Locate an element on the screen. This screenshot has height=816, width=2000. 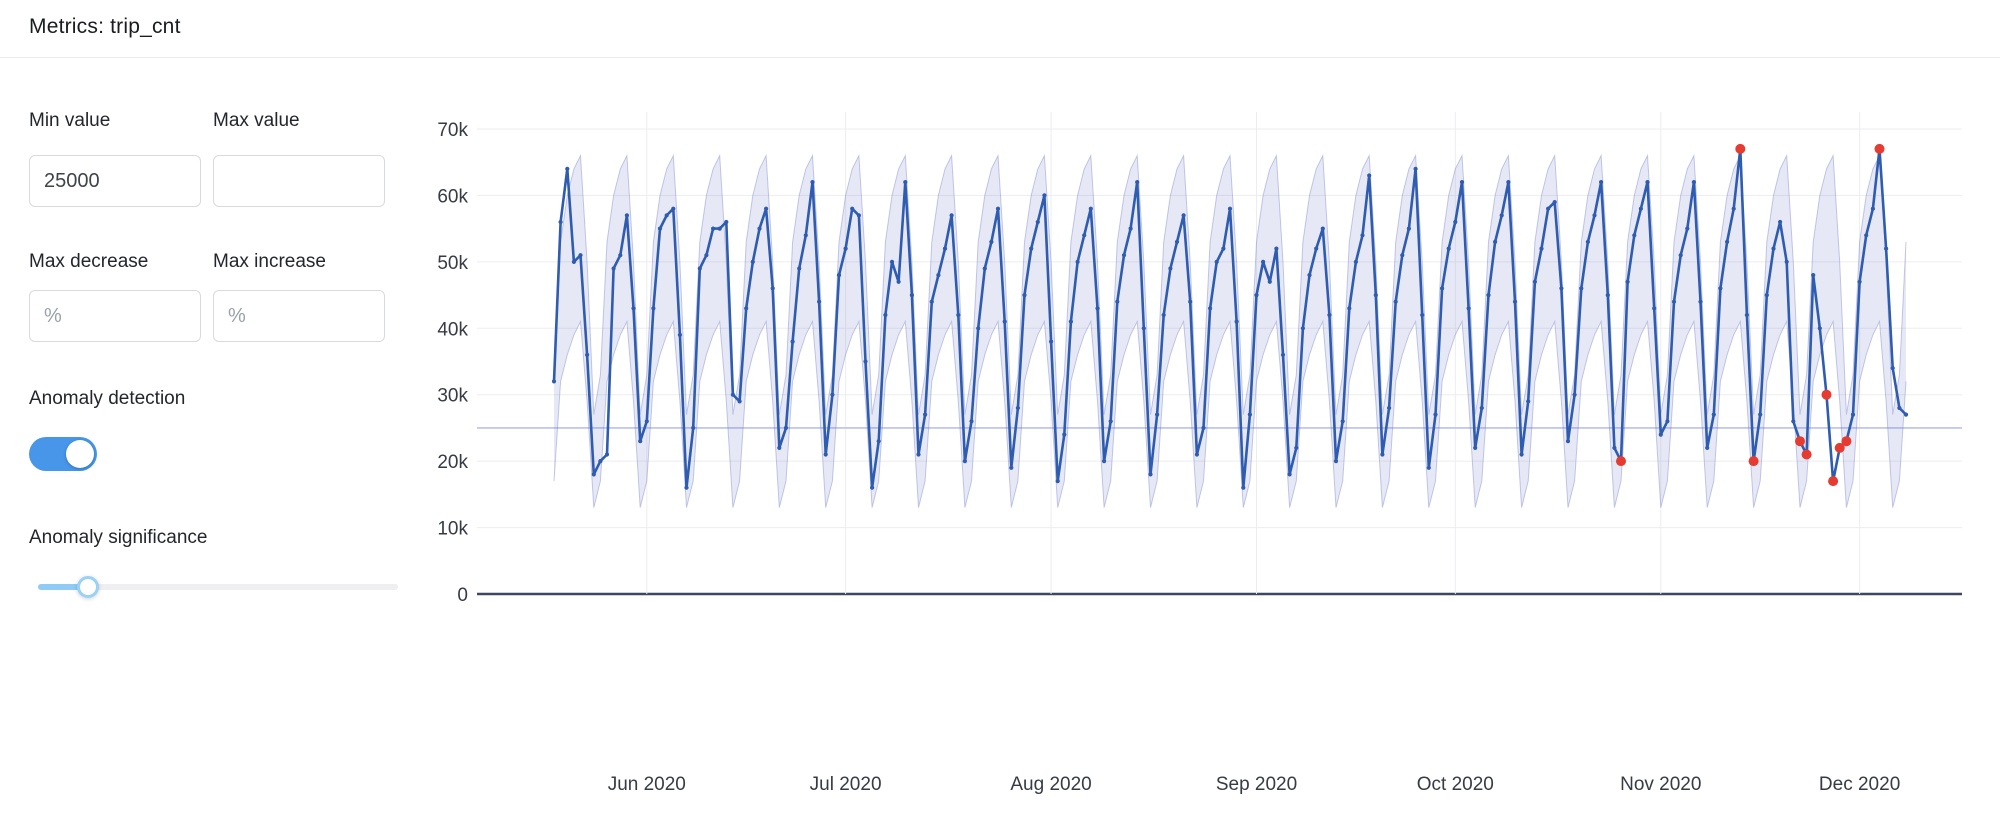
page-title: Metrics: trip_cnt is located at coordinates (105, 26).